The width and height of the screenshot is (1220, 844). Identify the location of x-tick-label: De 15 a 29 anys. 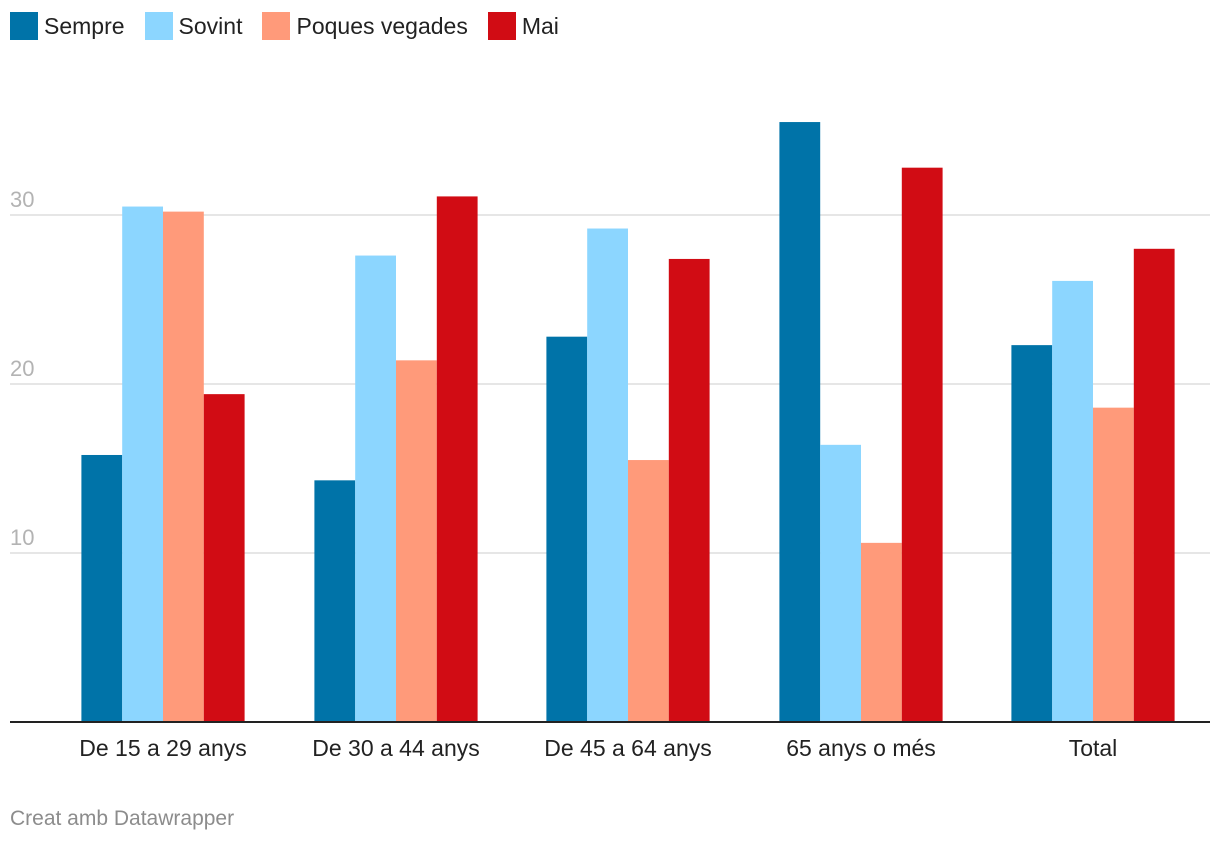
(163, 748).